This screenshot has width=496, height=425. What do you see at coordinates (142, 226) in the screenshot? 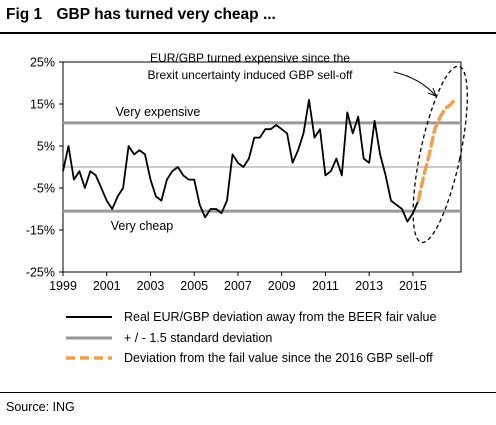
I see `band-label-lower: Very cheap` at bounding box center [142, 226].